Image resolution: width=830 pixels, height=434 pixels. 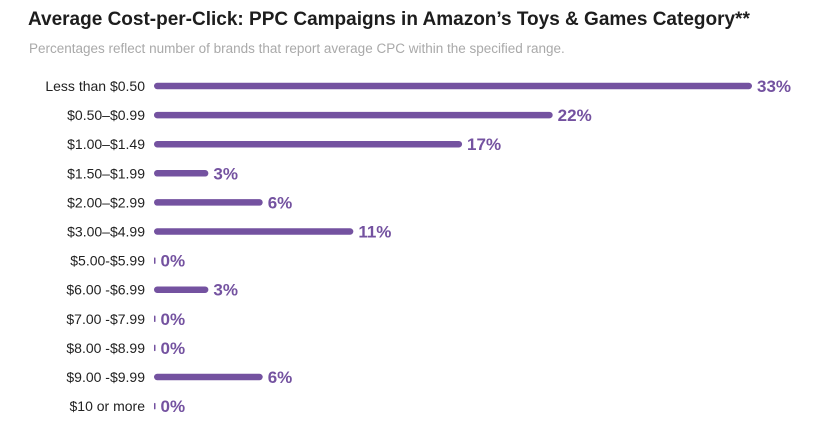 I want to click on category-label: $1.50–$1.99, so click(x=106, y=173).